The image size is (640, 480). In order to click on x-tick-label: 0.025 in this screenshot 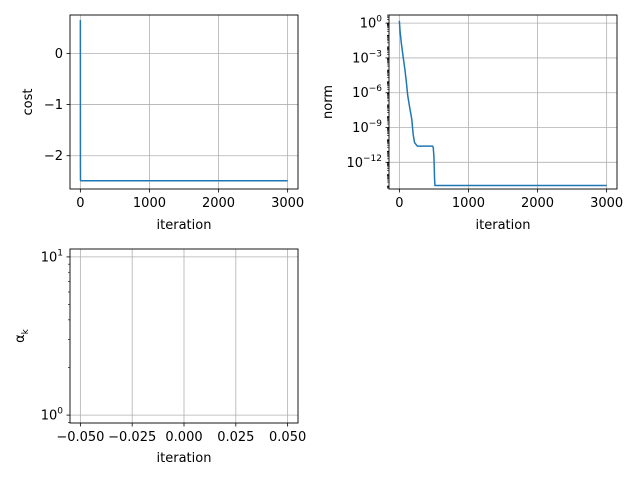, I will do `click(235, 437)`.